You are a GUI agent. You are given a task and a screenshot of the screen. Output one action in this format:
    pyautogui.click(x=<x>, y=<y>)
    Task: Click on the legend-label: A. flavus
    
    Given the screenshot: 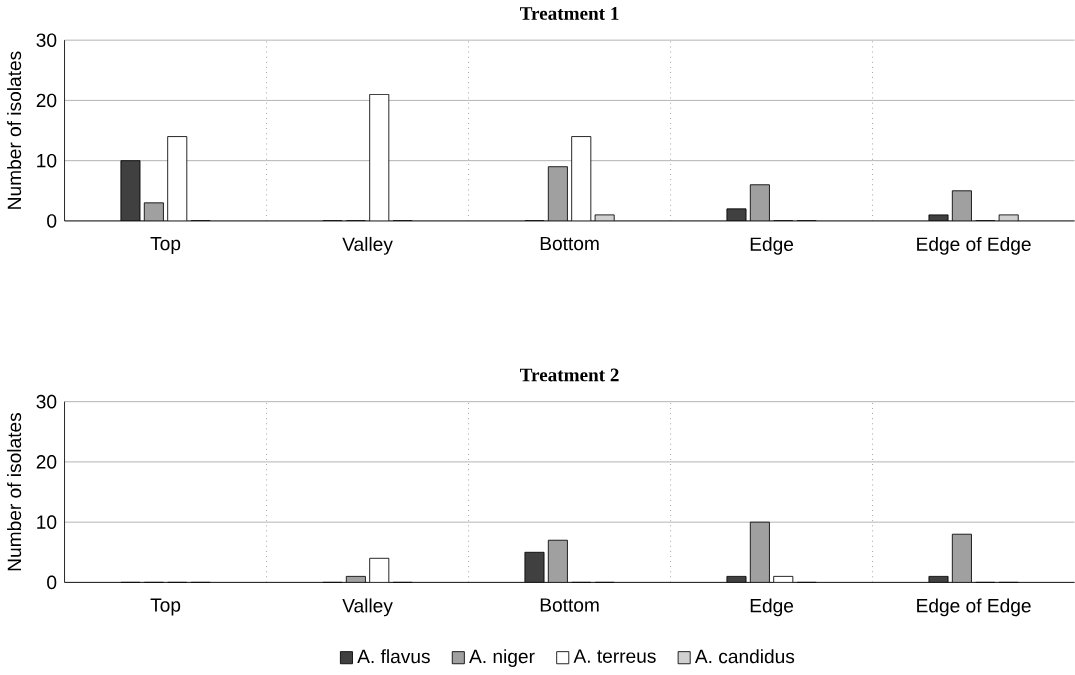 What is the action you would take?
    pyautogui.click(x=393, y=656)
    